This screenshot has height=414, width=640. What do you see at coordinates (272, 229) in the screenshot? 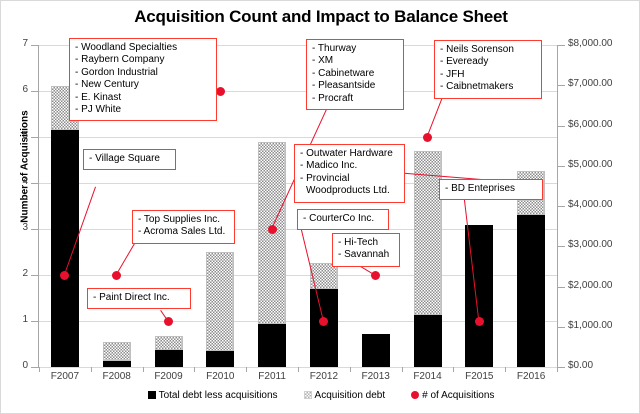
I see `data-point-f2011` at bounding box center [272, 229].